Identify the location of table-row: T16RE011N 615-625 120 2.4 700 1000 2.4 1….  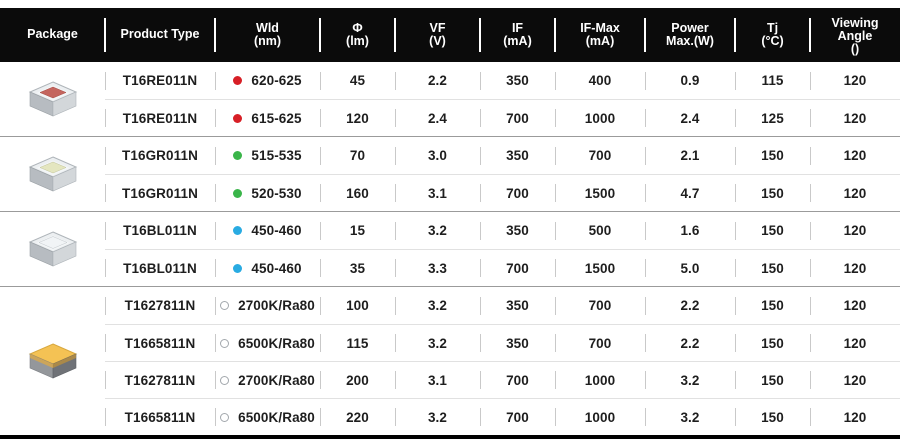
(502, 117).